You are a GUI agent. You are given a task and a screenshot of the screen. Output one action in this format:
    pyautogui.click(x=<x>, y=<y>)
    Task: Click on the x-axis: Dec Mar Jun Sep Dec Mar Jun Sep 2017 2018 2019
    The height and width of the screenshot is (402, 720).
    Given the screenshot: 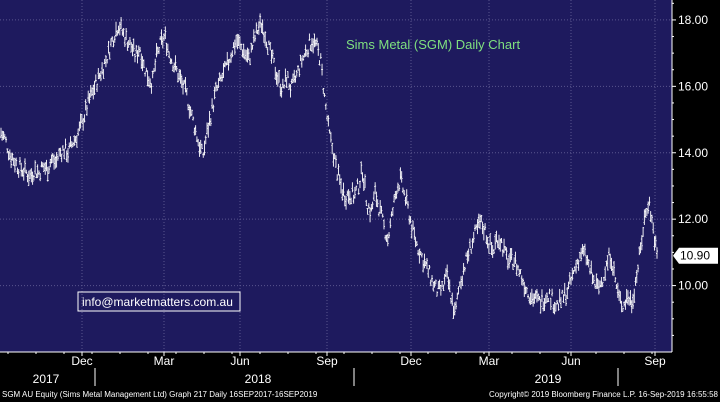 What is the action you would take?
    pyautogui.click(x=336, y=368)
    